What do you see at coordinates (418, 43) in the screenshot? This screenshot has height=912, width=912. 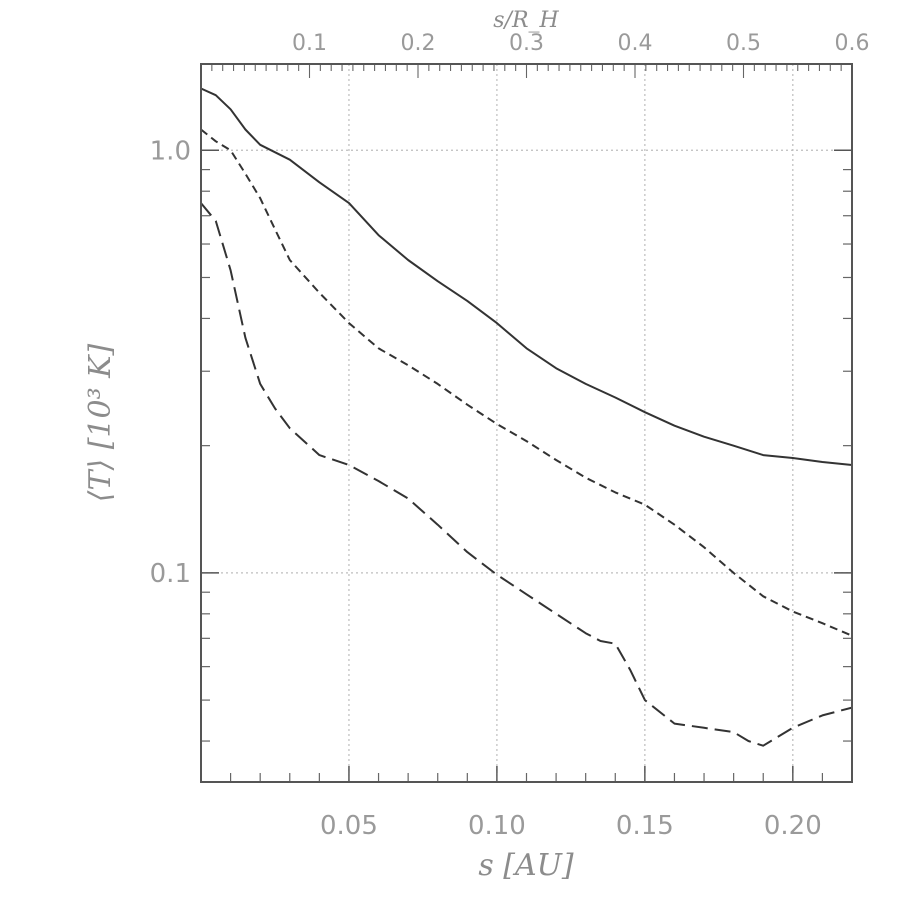 I see `x2-tick-label: 0.2` at bounding box center [418, 43].